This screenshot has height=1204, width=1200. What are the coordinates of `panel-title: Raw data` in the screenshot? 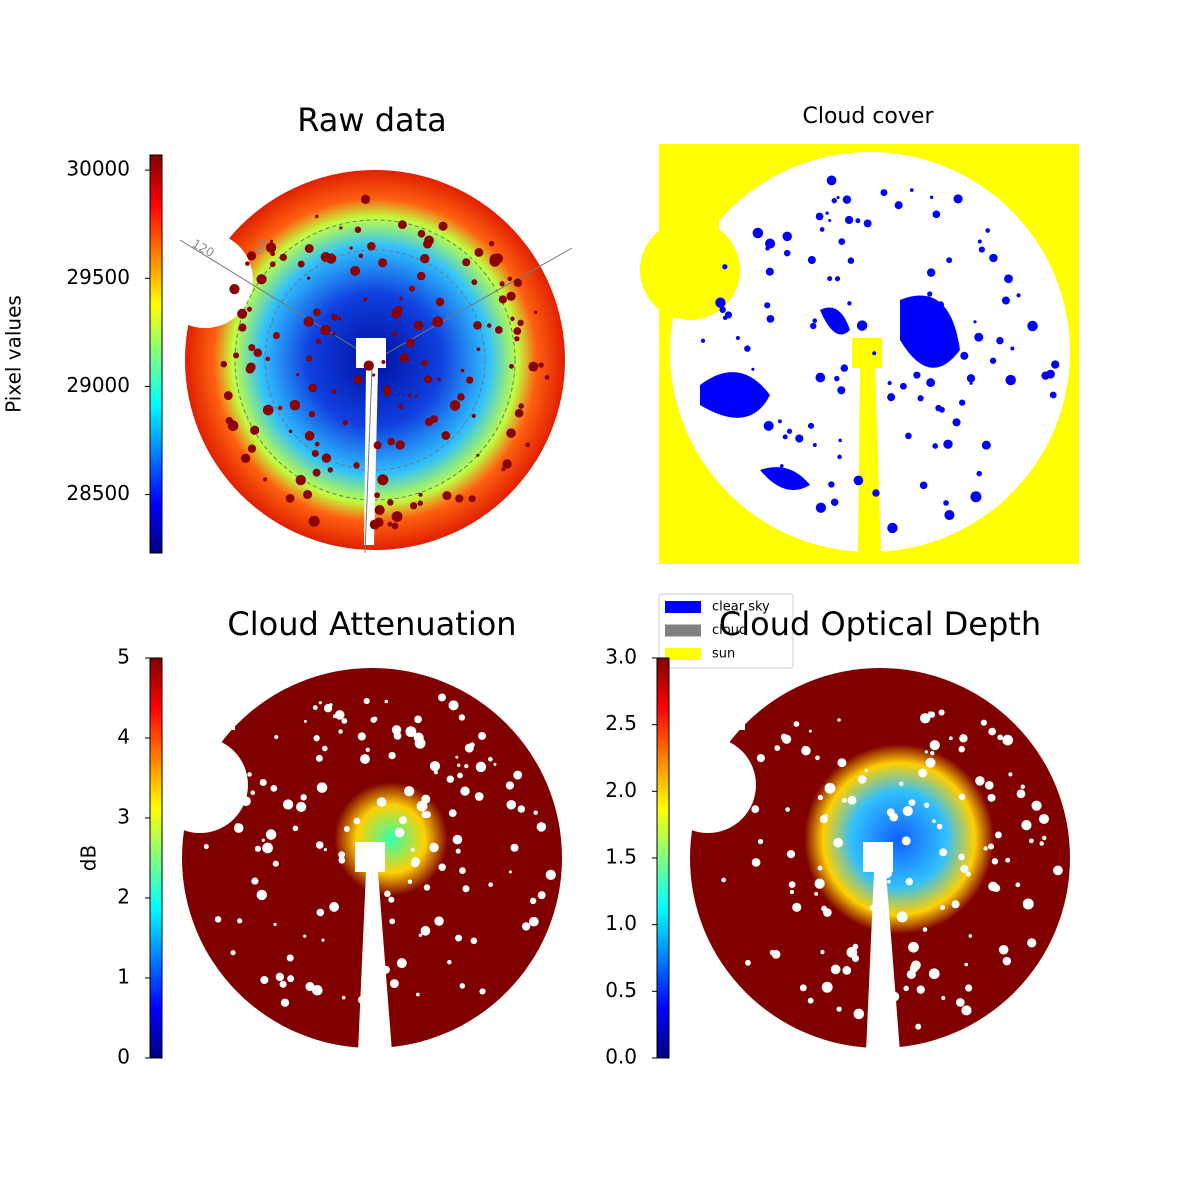 It's located at (372, 120).